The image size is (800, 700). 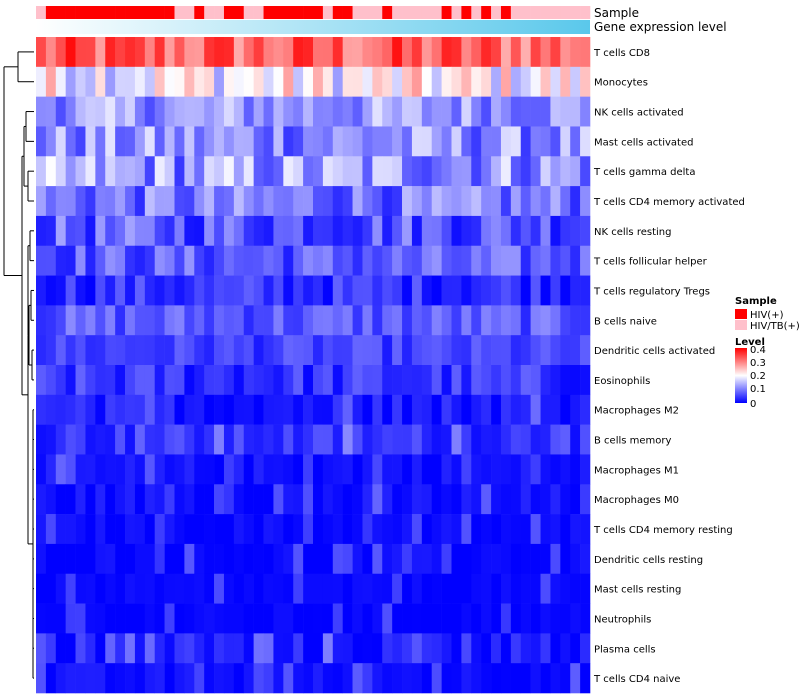 What do you see at coordinates (616, 13) in the screenshot?
I see `annotation-label-sample: Sample` at bounding box center [616, 13].